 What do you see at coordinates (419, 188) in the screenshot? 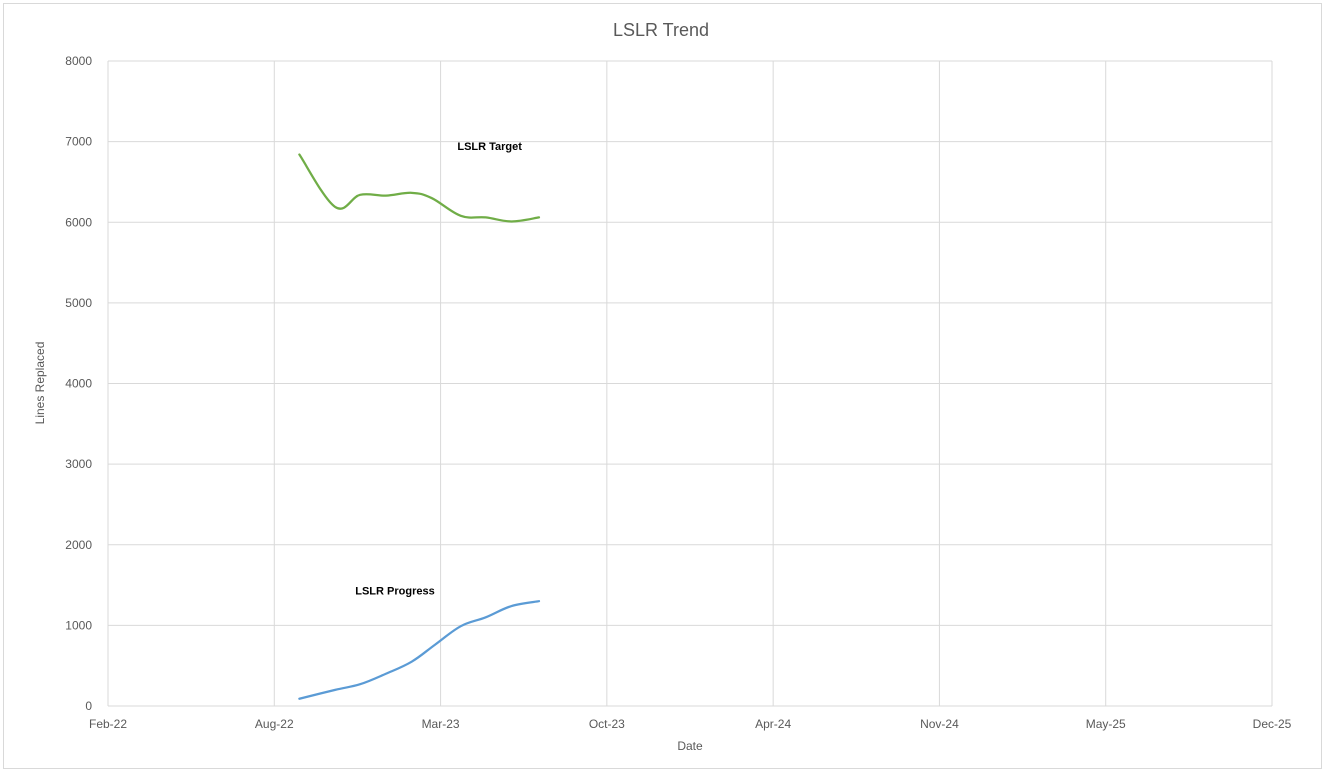
I see `lslr-target-line` at bounding box center [419, 188].